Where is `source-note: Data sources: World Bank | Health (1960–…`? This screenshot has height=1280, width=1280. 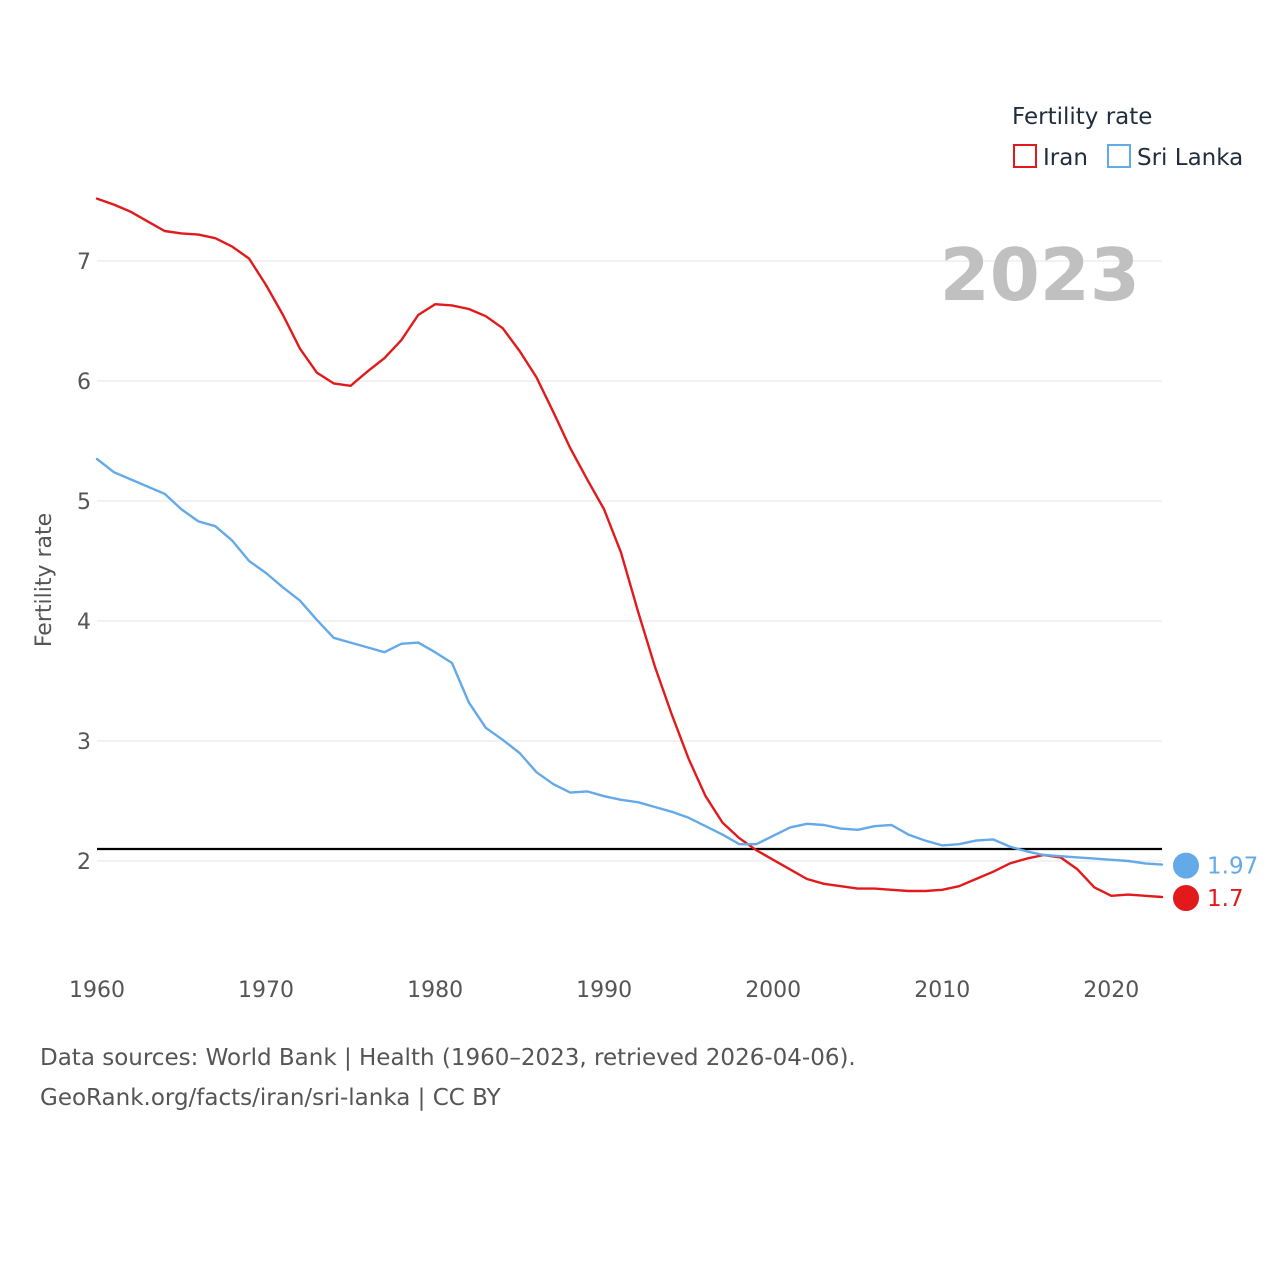
source-note: Data sources: World Bank | Health (1960–… is located at coordinates (448, 1058).